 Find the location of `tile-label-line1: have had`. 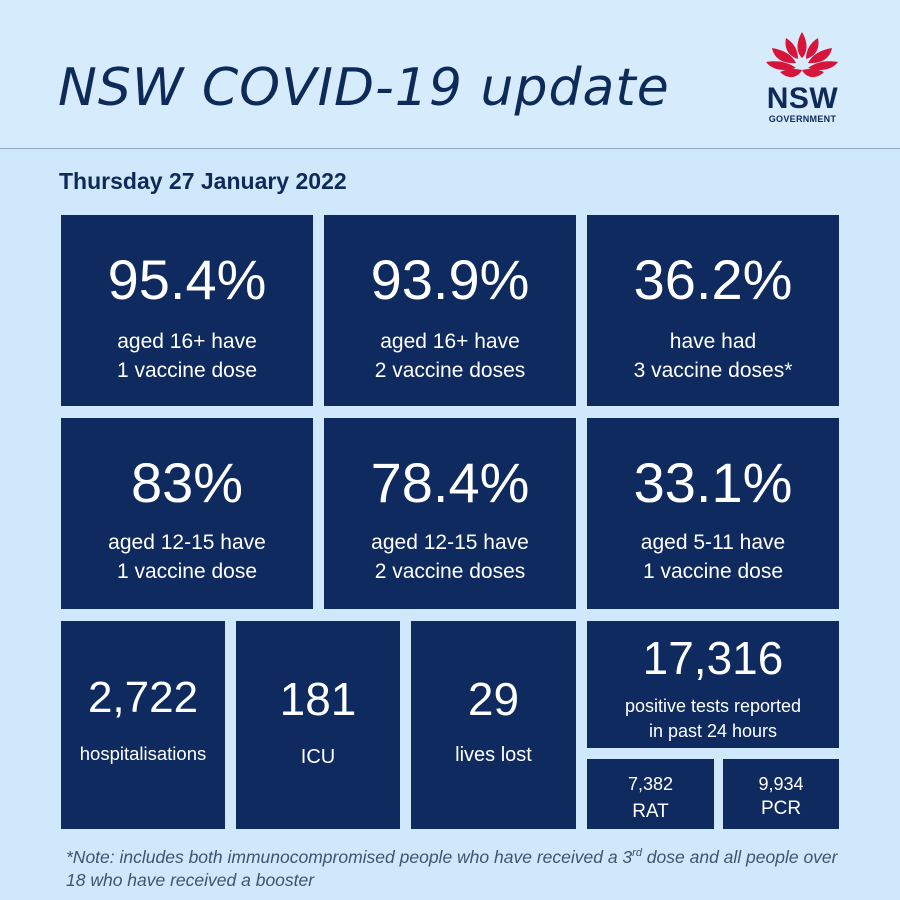

tile-label-line1: have had is located at coordinates (713, 341).